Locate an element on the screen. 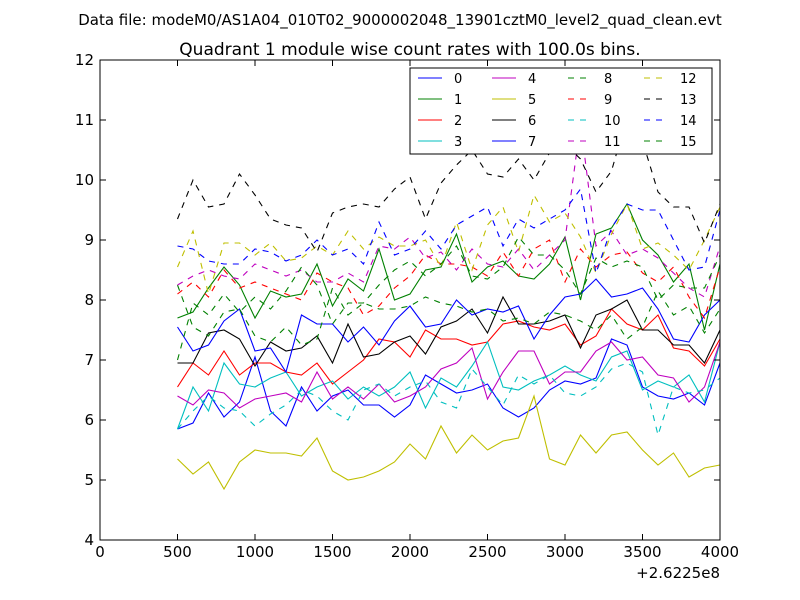 Image resolution: width=800 pixels, height=600 pixels. legend-label-2: 2 is located at coordinates (458, 121).